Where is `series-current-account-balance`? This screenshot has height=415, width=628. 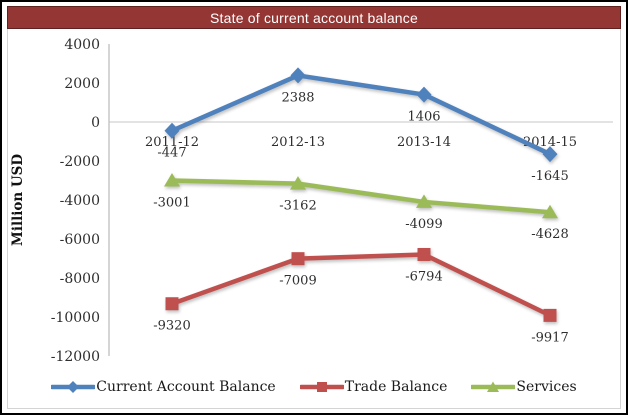
series-current-account-balance is located at coordinates (361, 115).